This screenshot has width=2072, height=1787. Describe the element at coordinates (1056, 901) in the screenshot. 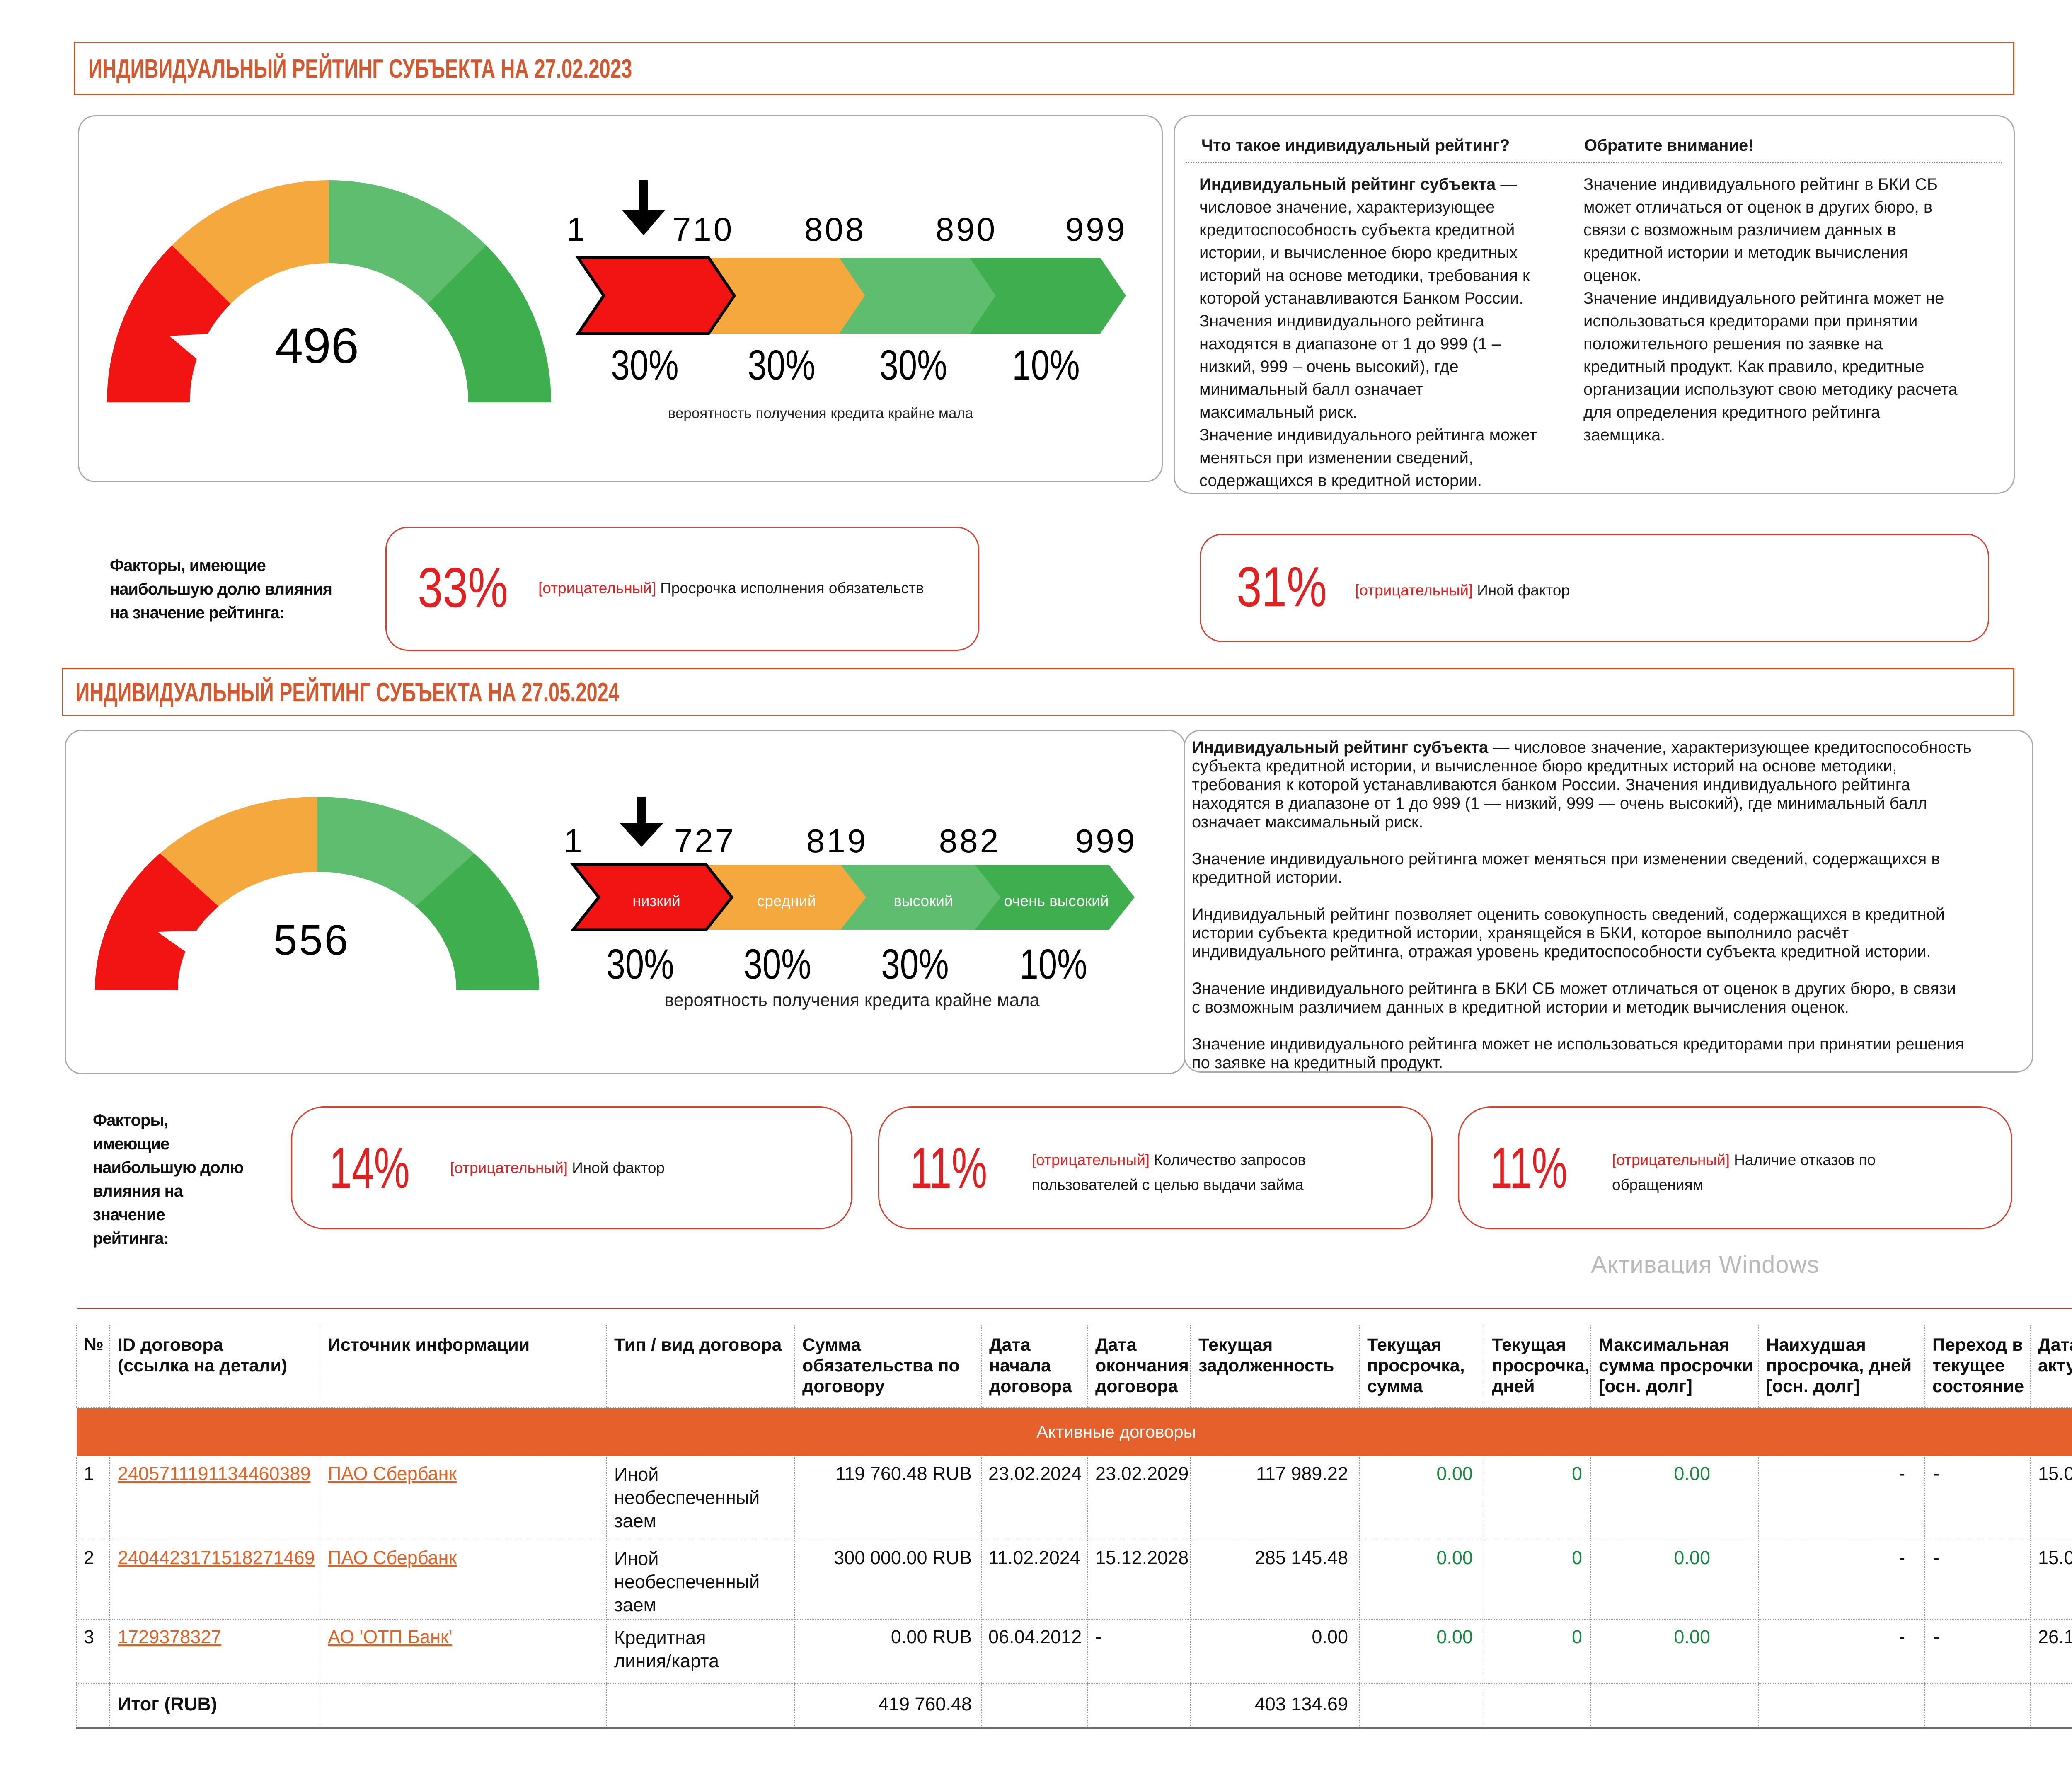

I see `svg-text: очень высокий` at that location.